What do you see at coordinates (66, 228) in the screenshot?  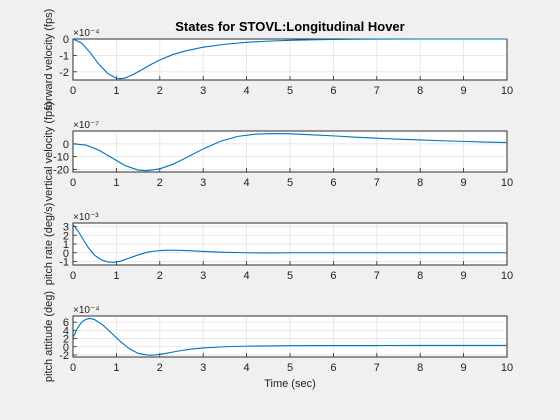 I see `y-tick-label: 3` at bounding box center [66, 228].